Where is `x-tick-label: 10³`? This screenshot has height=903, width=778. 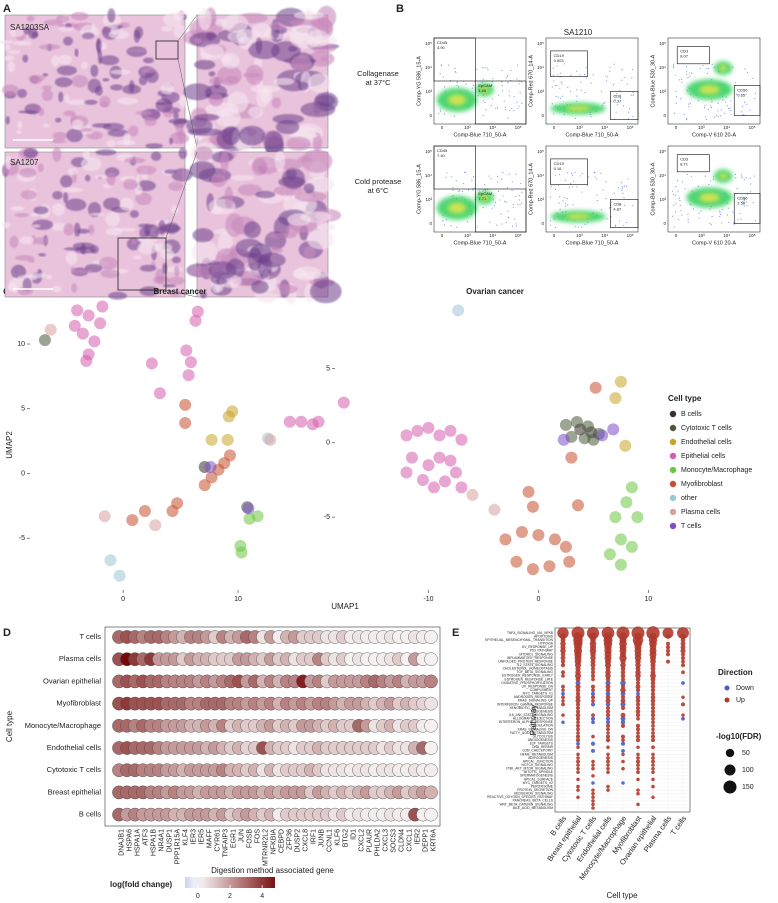 x-tick-label: 10³ is located at coordinates (467, 127).